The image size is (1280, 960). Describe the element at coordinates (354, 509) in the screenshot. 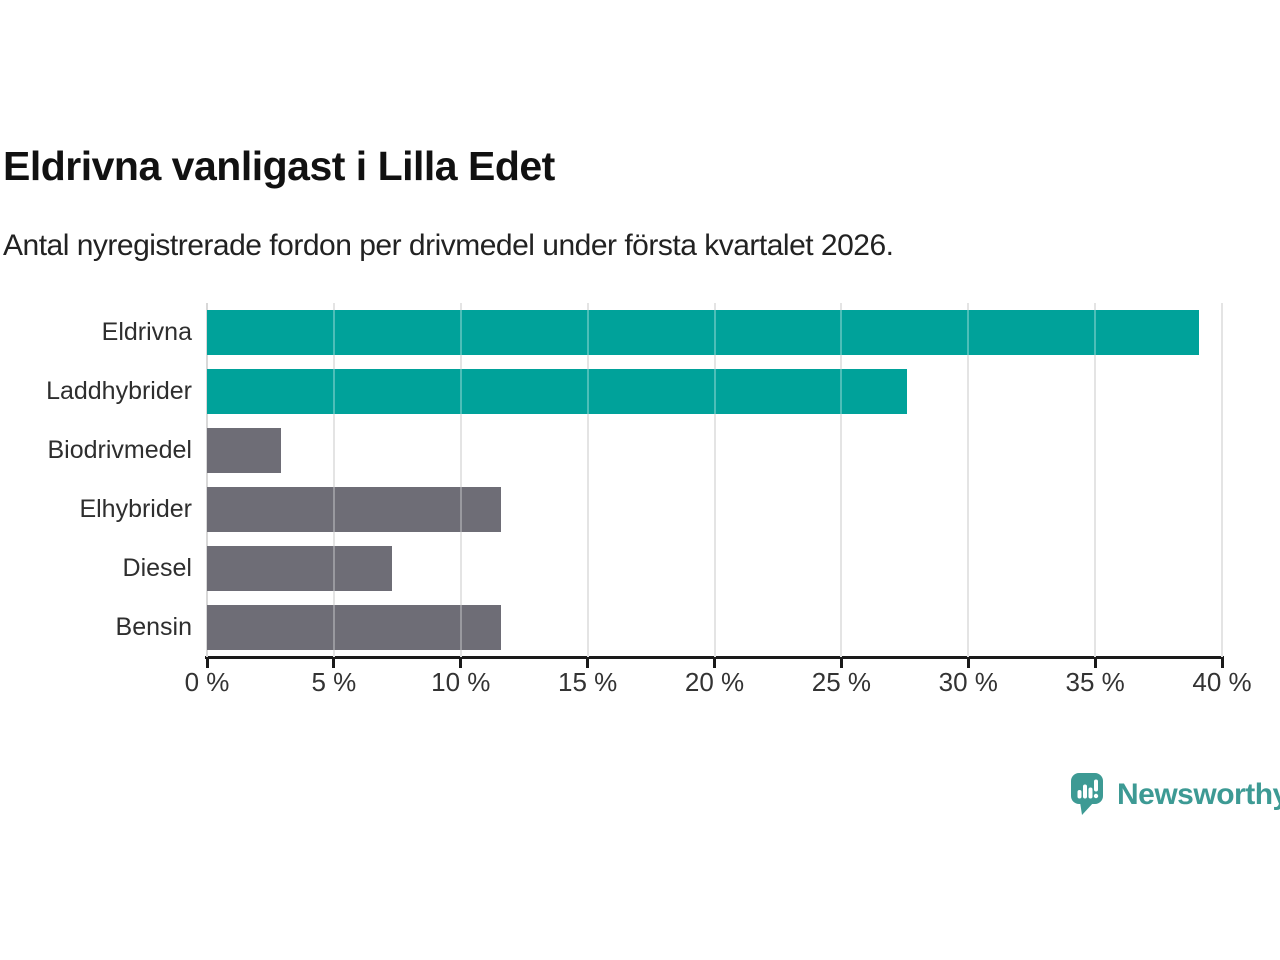

I see `bar-elhybrider` at that location.